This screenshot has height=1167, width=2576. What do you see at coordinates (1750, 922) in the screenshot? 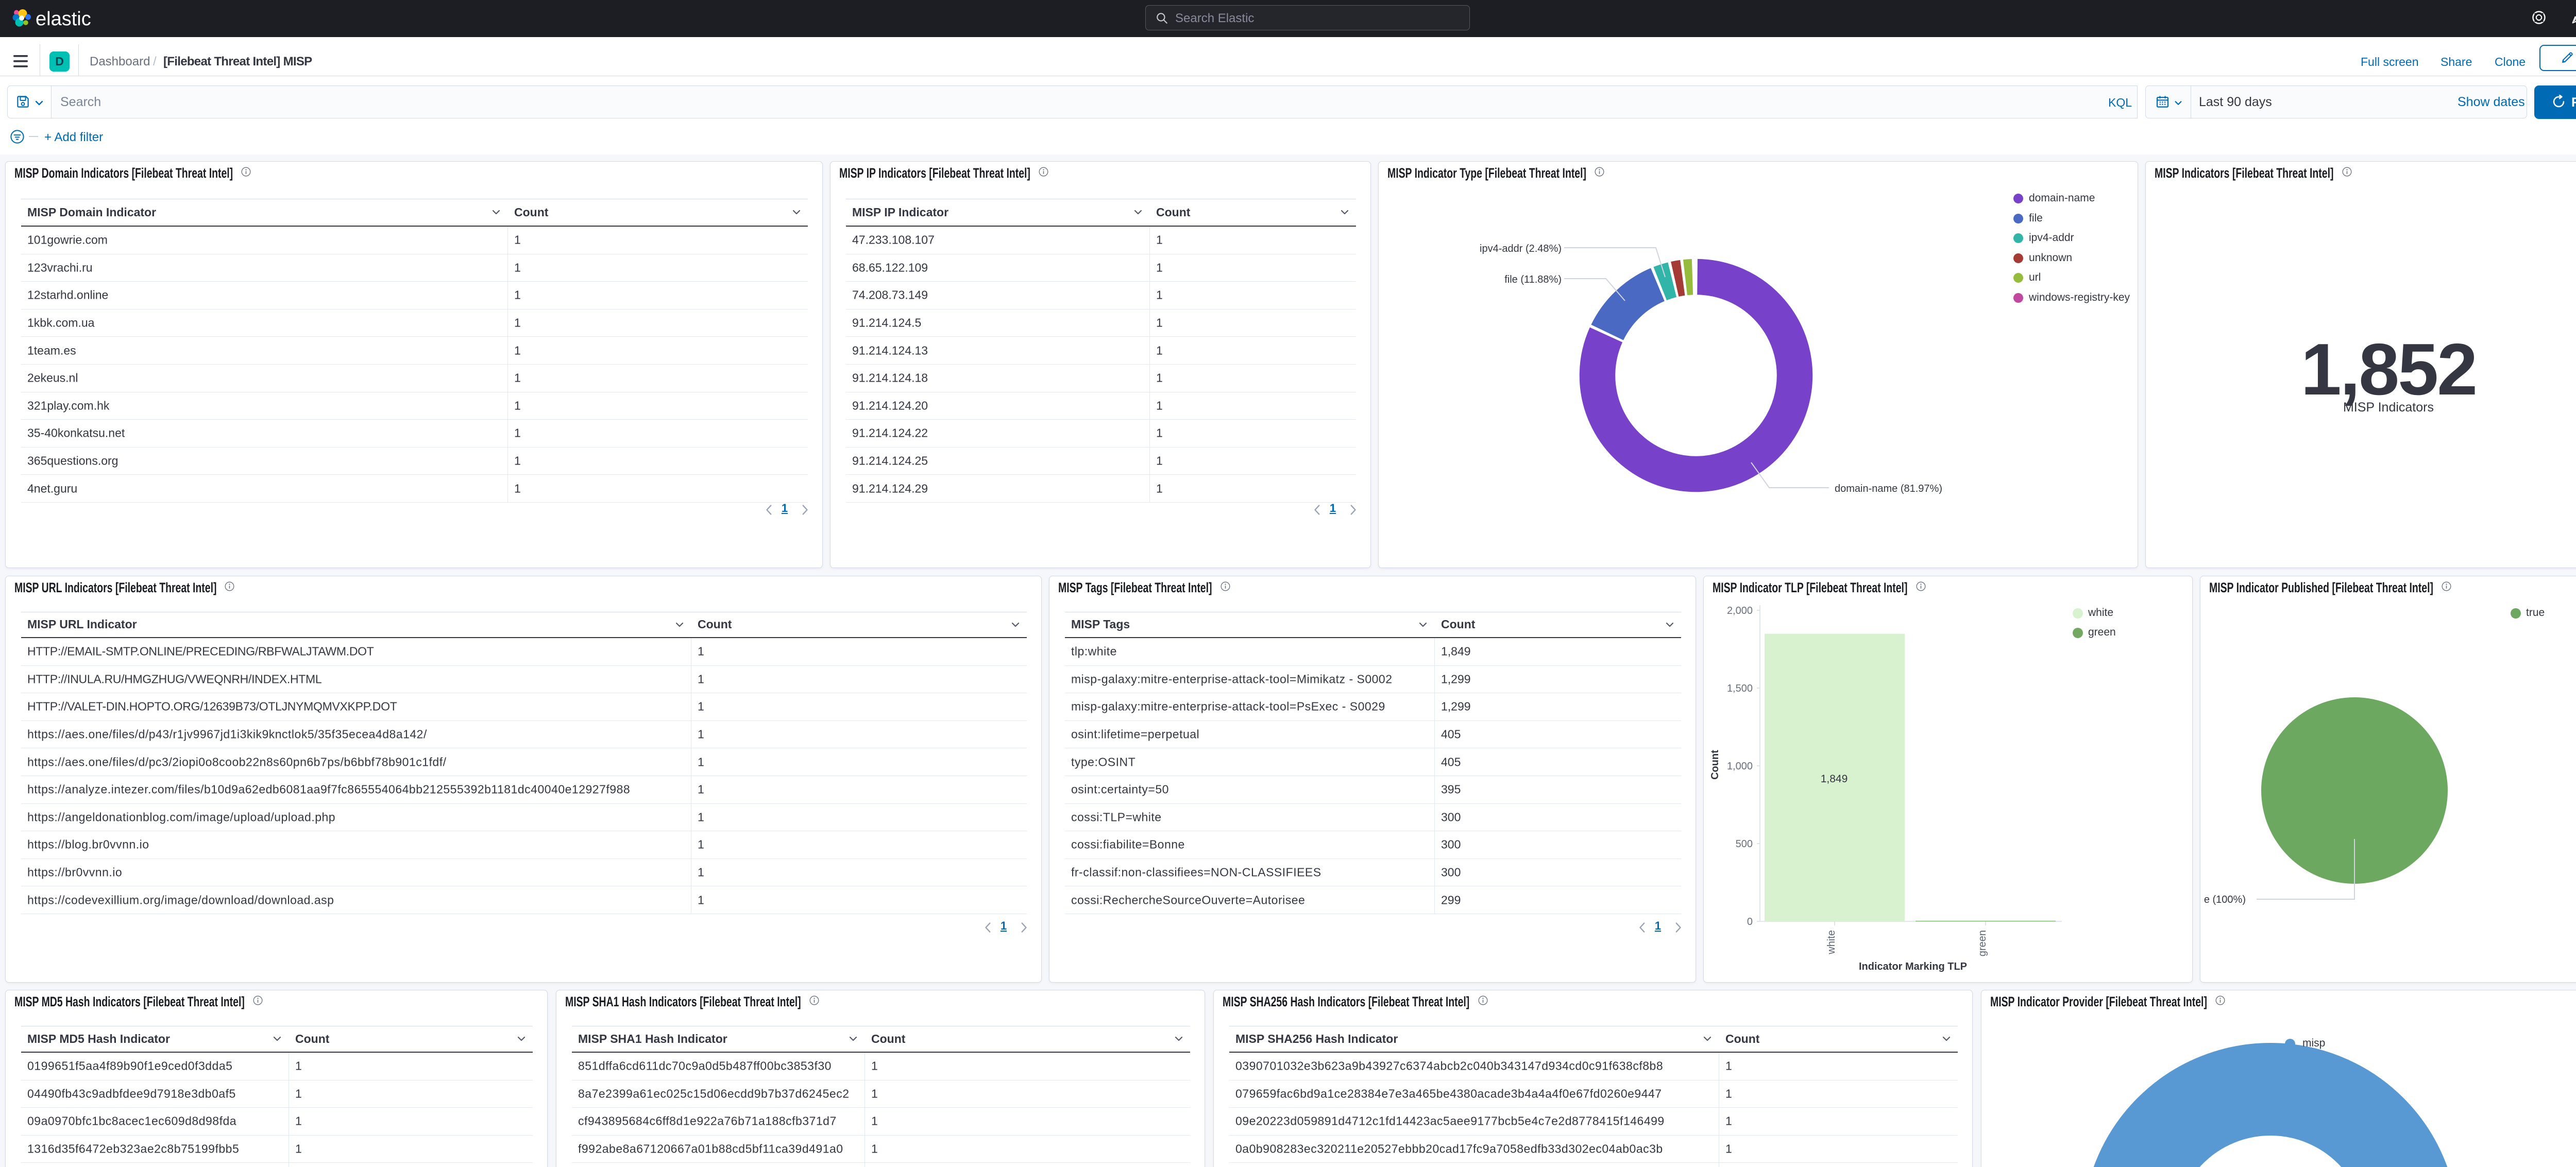
I see `svg-text: 0` at bounding box center [1750, 922].